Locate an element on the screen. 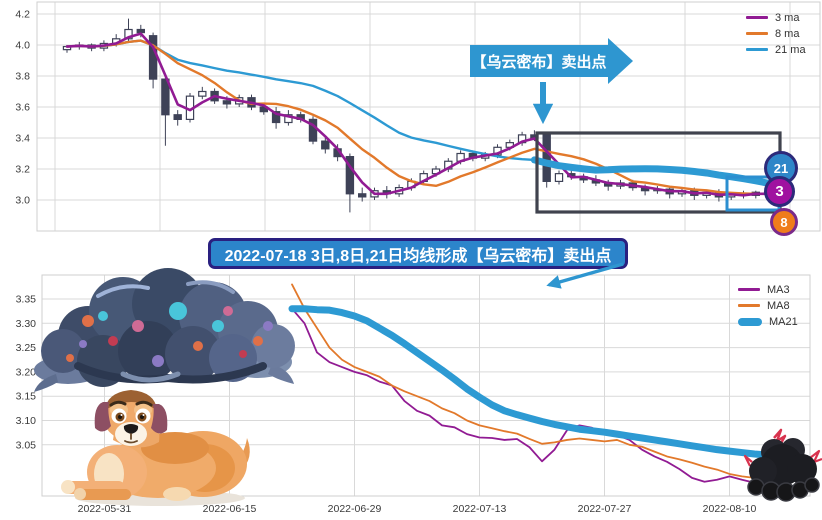 Image resolution: width=822 pixels, height=520 pixels. bottom-legend: MA3 MA8 MA21 is located at coordinates (768, 305).